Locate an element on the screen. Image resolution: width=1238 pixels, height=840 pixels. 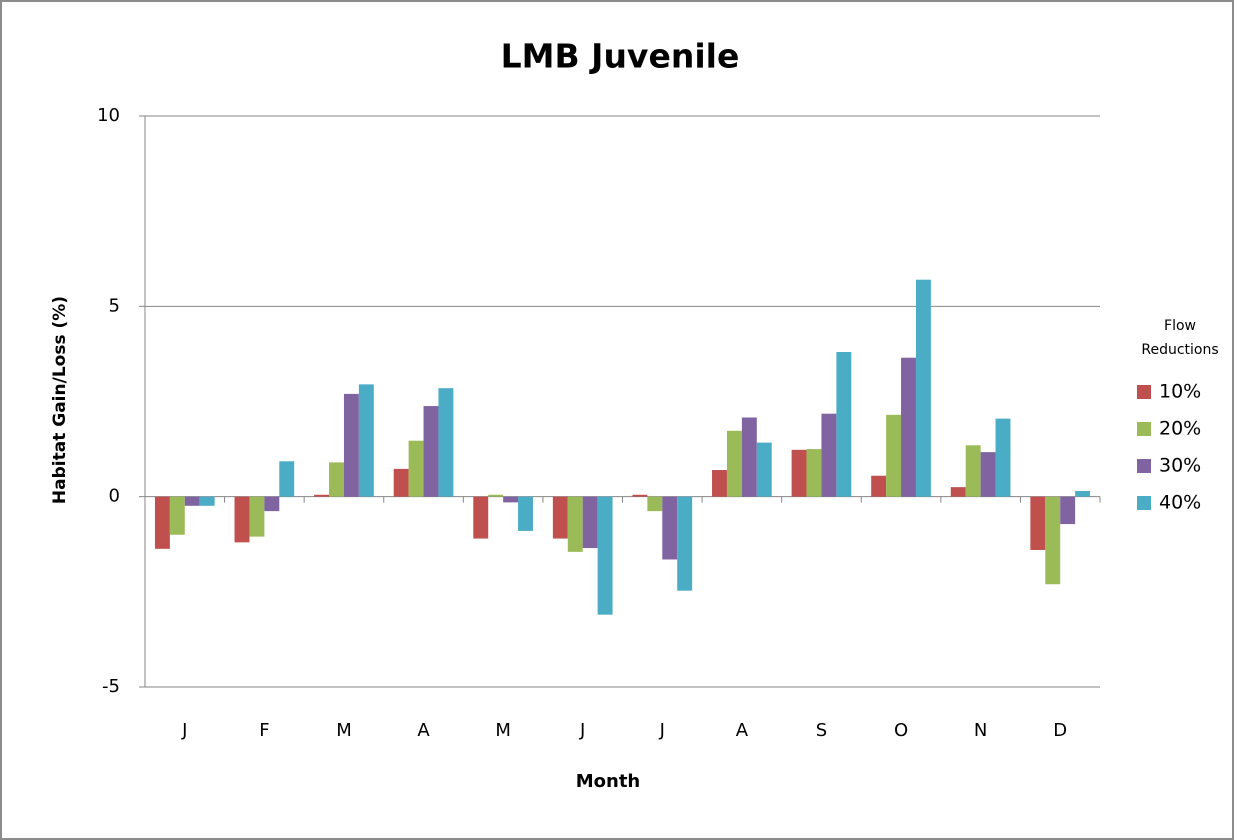
x-tick-label: D is located at coordinates (1060, 730).